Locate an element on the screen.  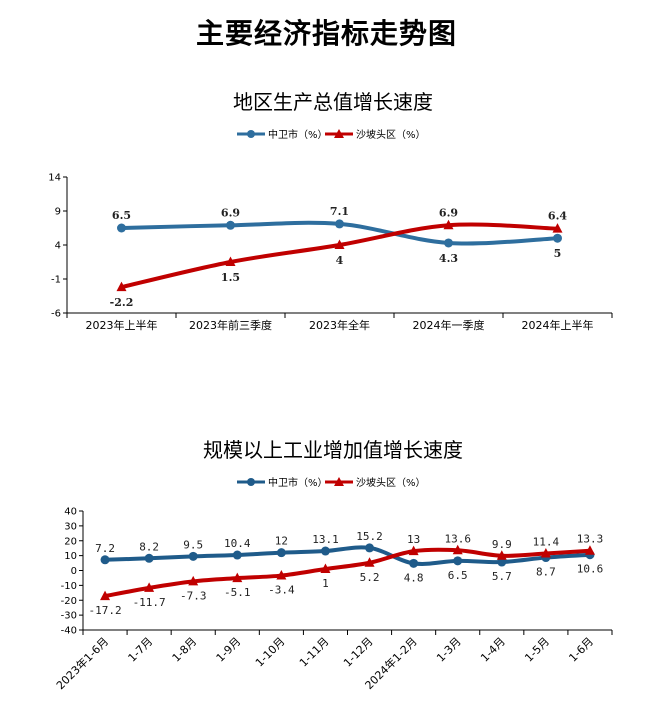
x-tick-label: 2023年1-6月 is located at coordinates (82, 663).